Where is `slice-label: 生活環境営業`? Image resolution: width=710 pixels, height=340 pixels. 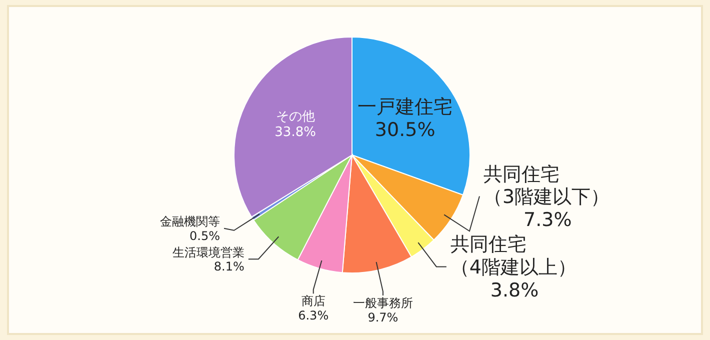
slice-label: 生活環境営業 is located at coordinates (208, 252).